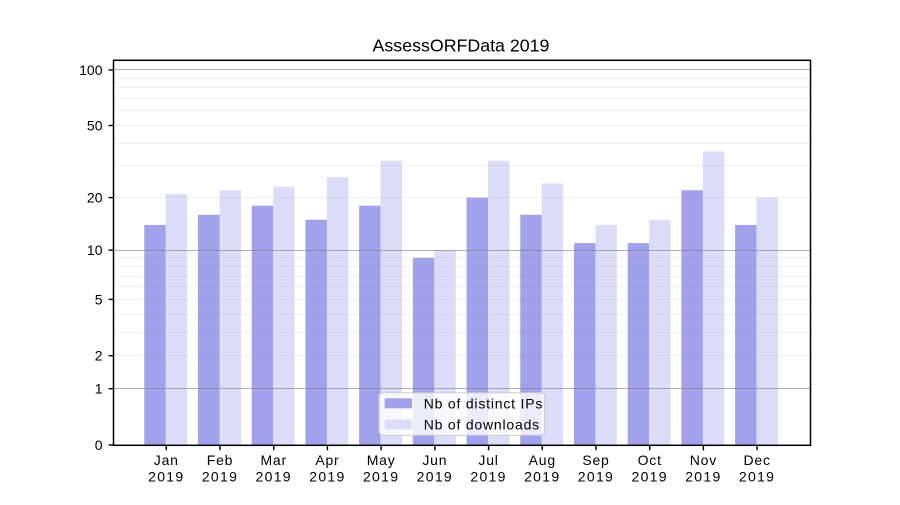  Describe the element at coordinates (99, 356) in the screenshot. I see `svg-text: 2` at that location.